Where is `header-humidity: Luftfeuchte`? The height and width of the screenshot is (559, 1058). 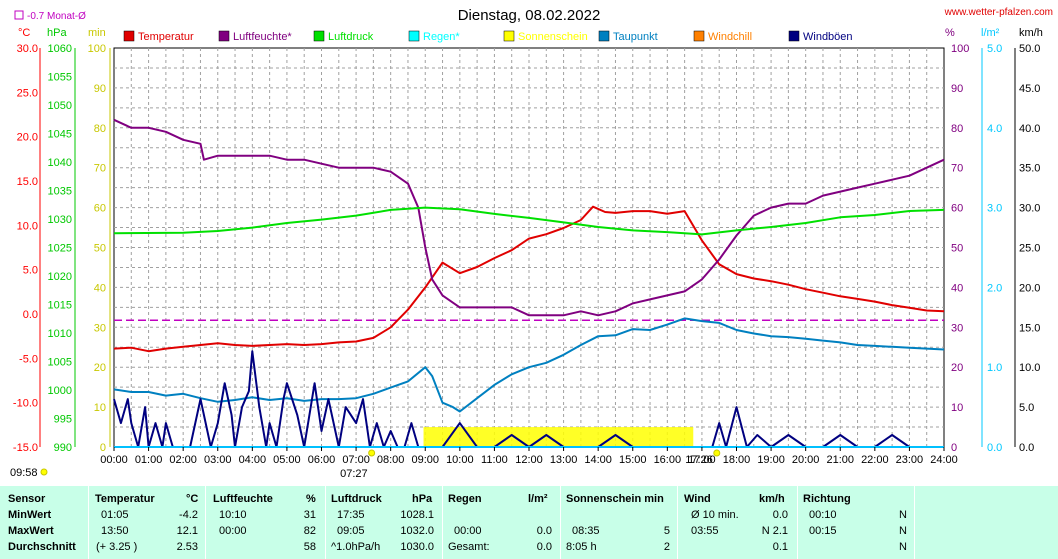
header-humidity: Luftfeuchte is located at coordinates (243, 499).